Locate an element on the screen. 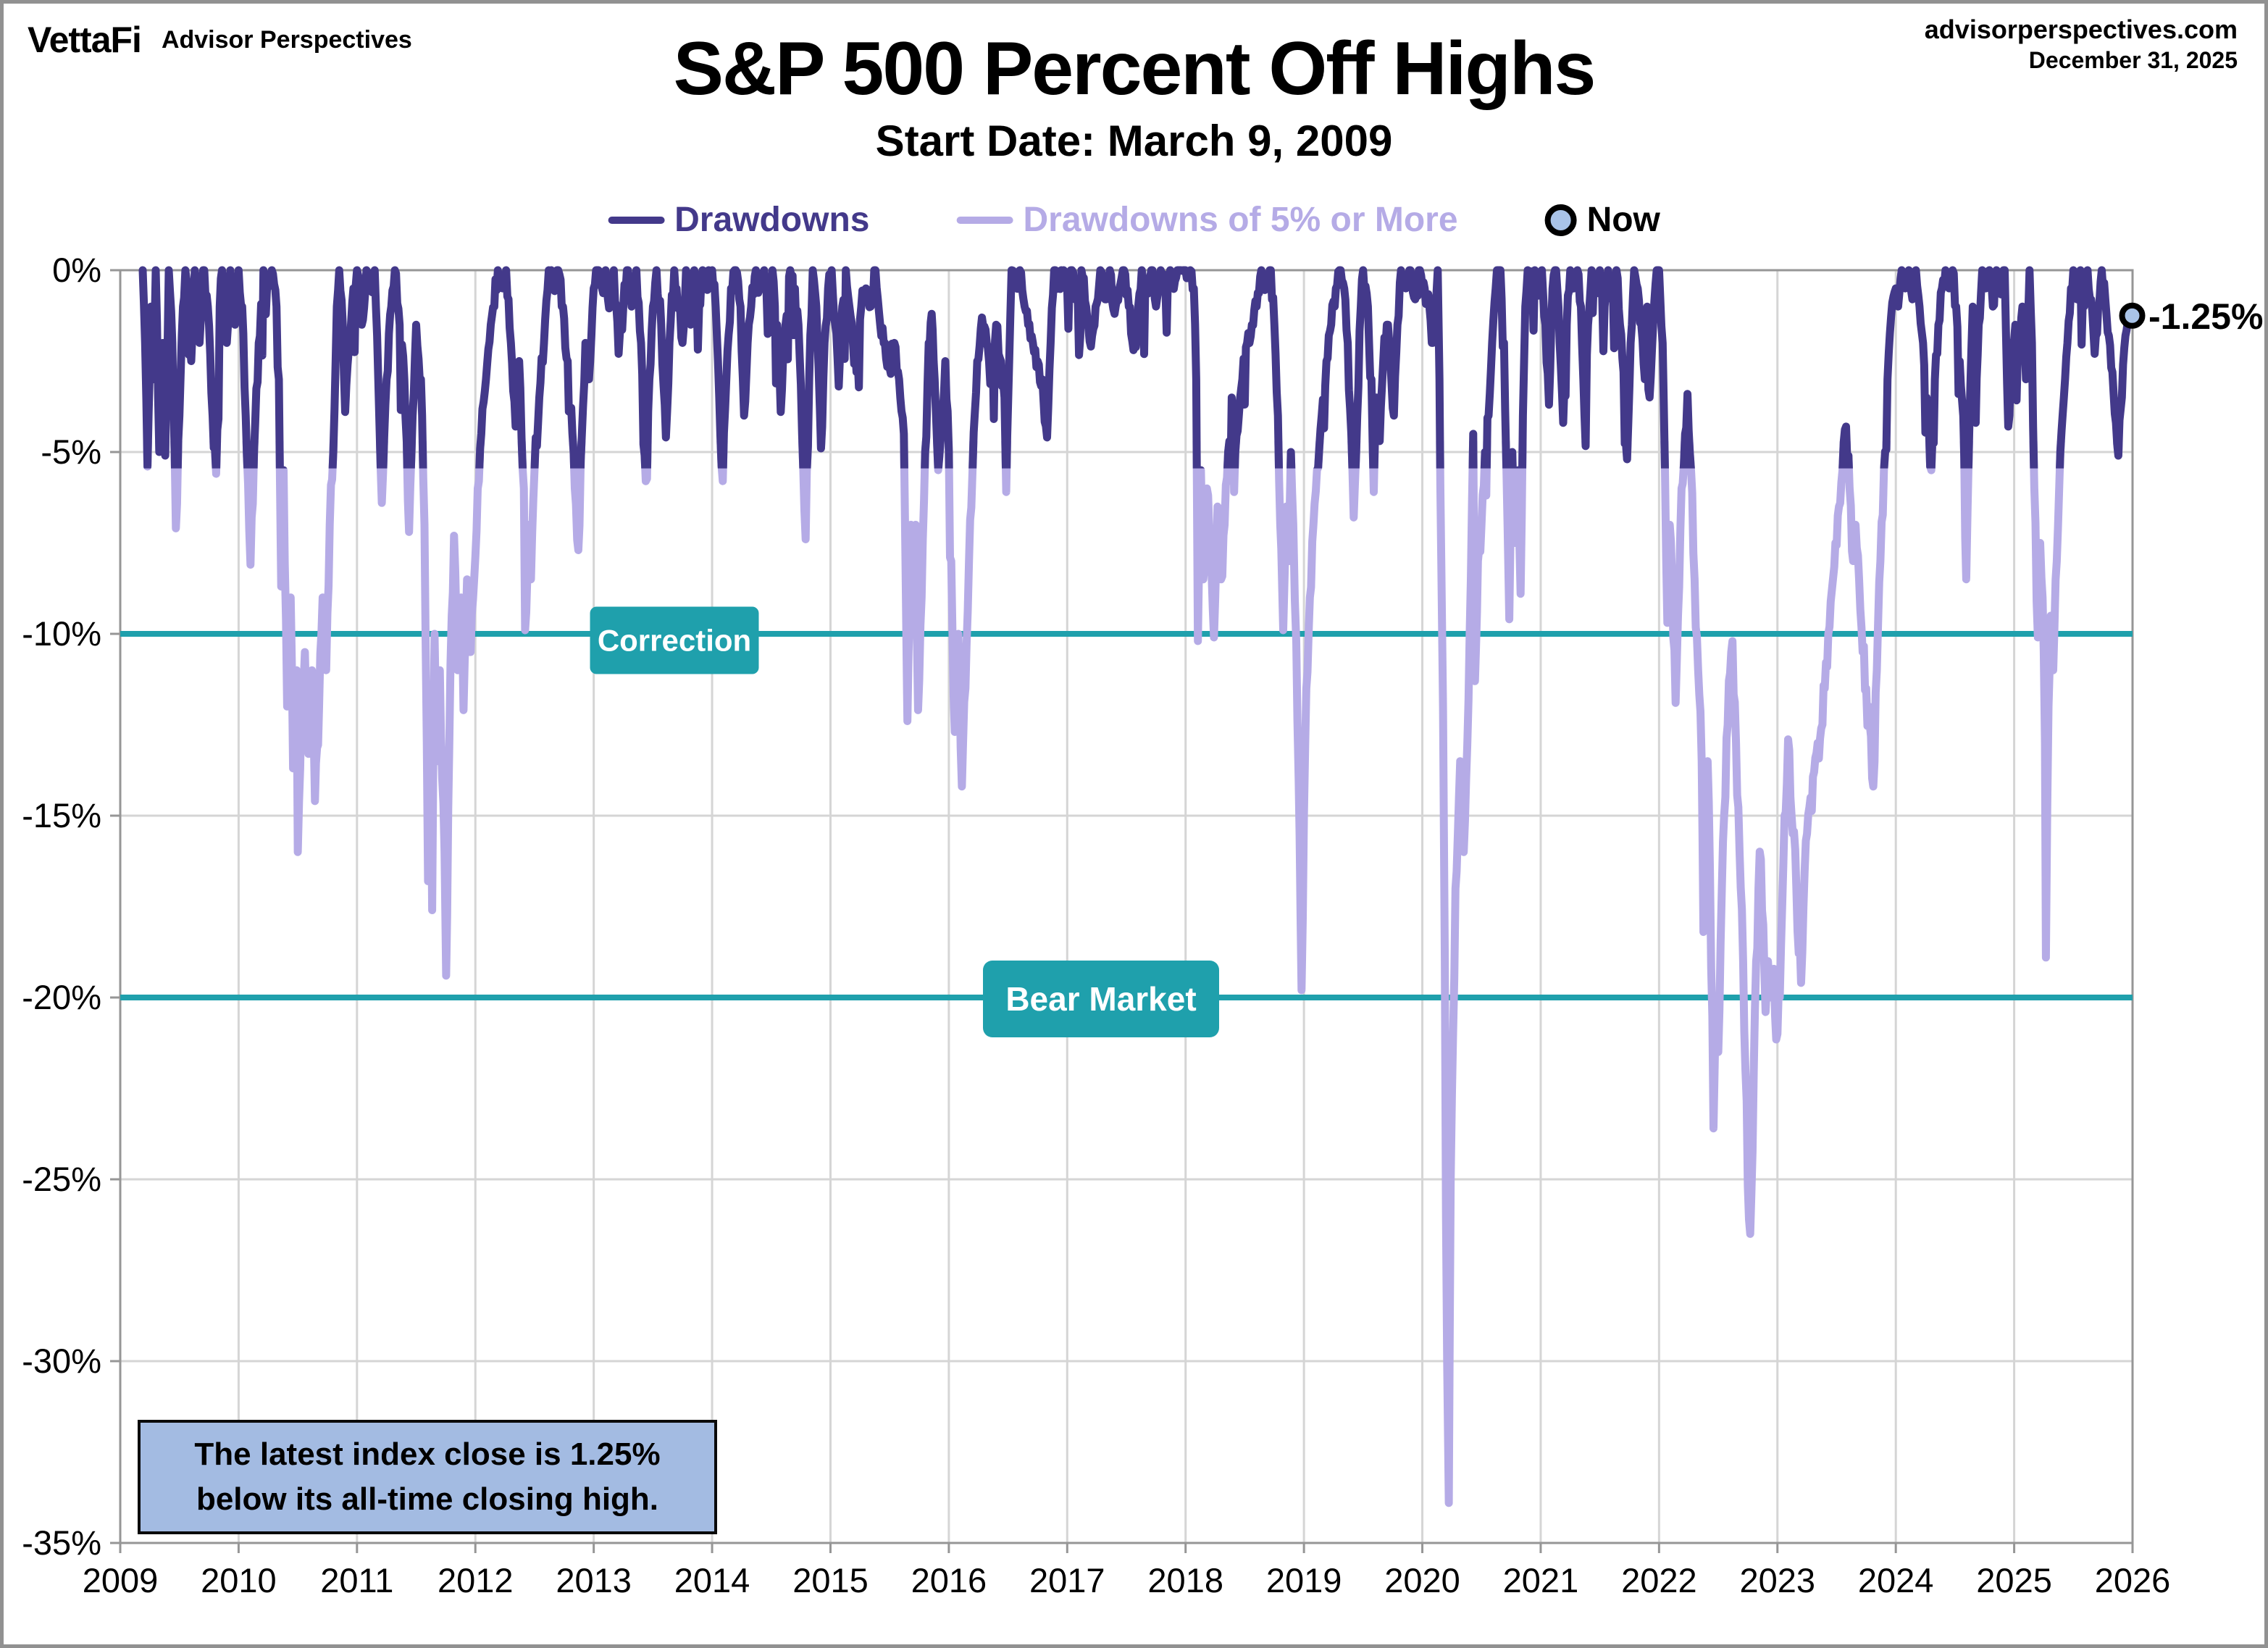 The width and height of the screenshot is (2268, 1648). legend-item-drawdowns: Drawdowns is located at coordinates (739, 220).